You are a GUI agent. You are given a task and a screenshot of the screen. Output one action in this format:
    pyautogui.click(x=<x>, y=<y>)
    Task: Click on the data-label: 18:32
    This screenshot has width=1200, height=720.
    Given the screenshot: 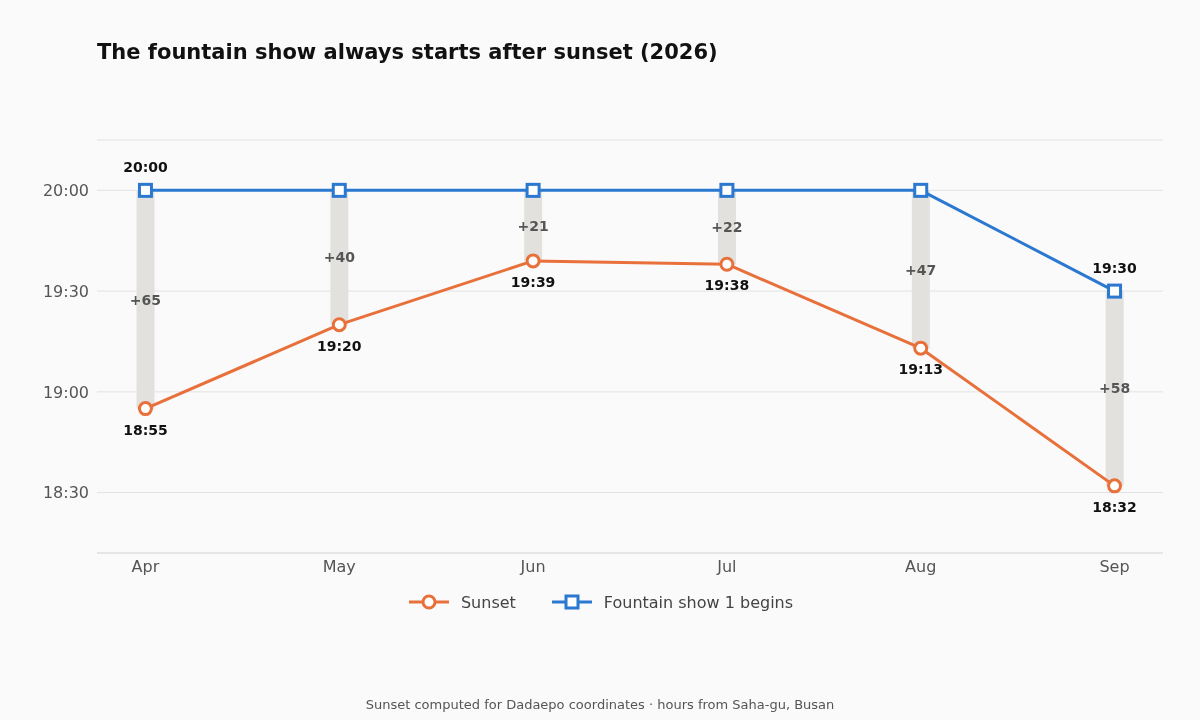 What is the action you would take?
    pyautogui.click(x=1114, y=506)
    